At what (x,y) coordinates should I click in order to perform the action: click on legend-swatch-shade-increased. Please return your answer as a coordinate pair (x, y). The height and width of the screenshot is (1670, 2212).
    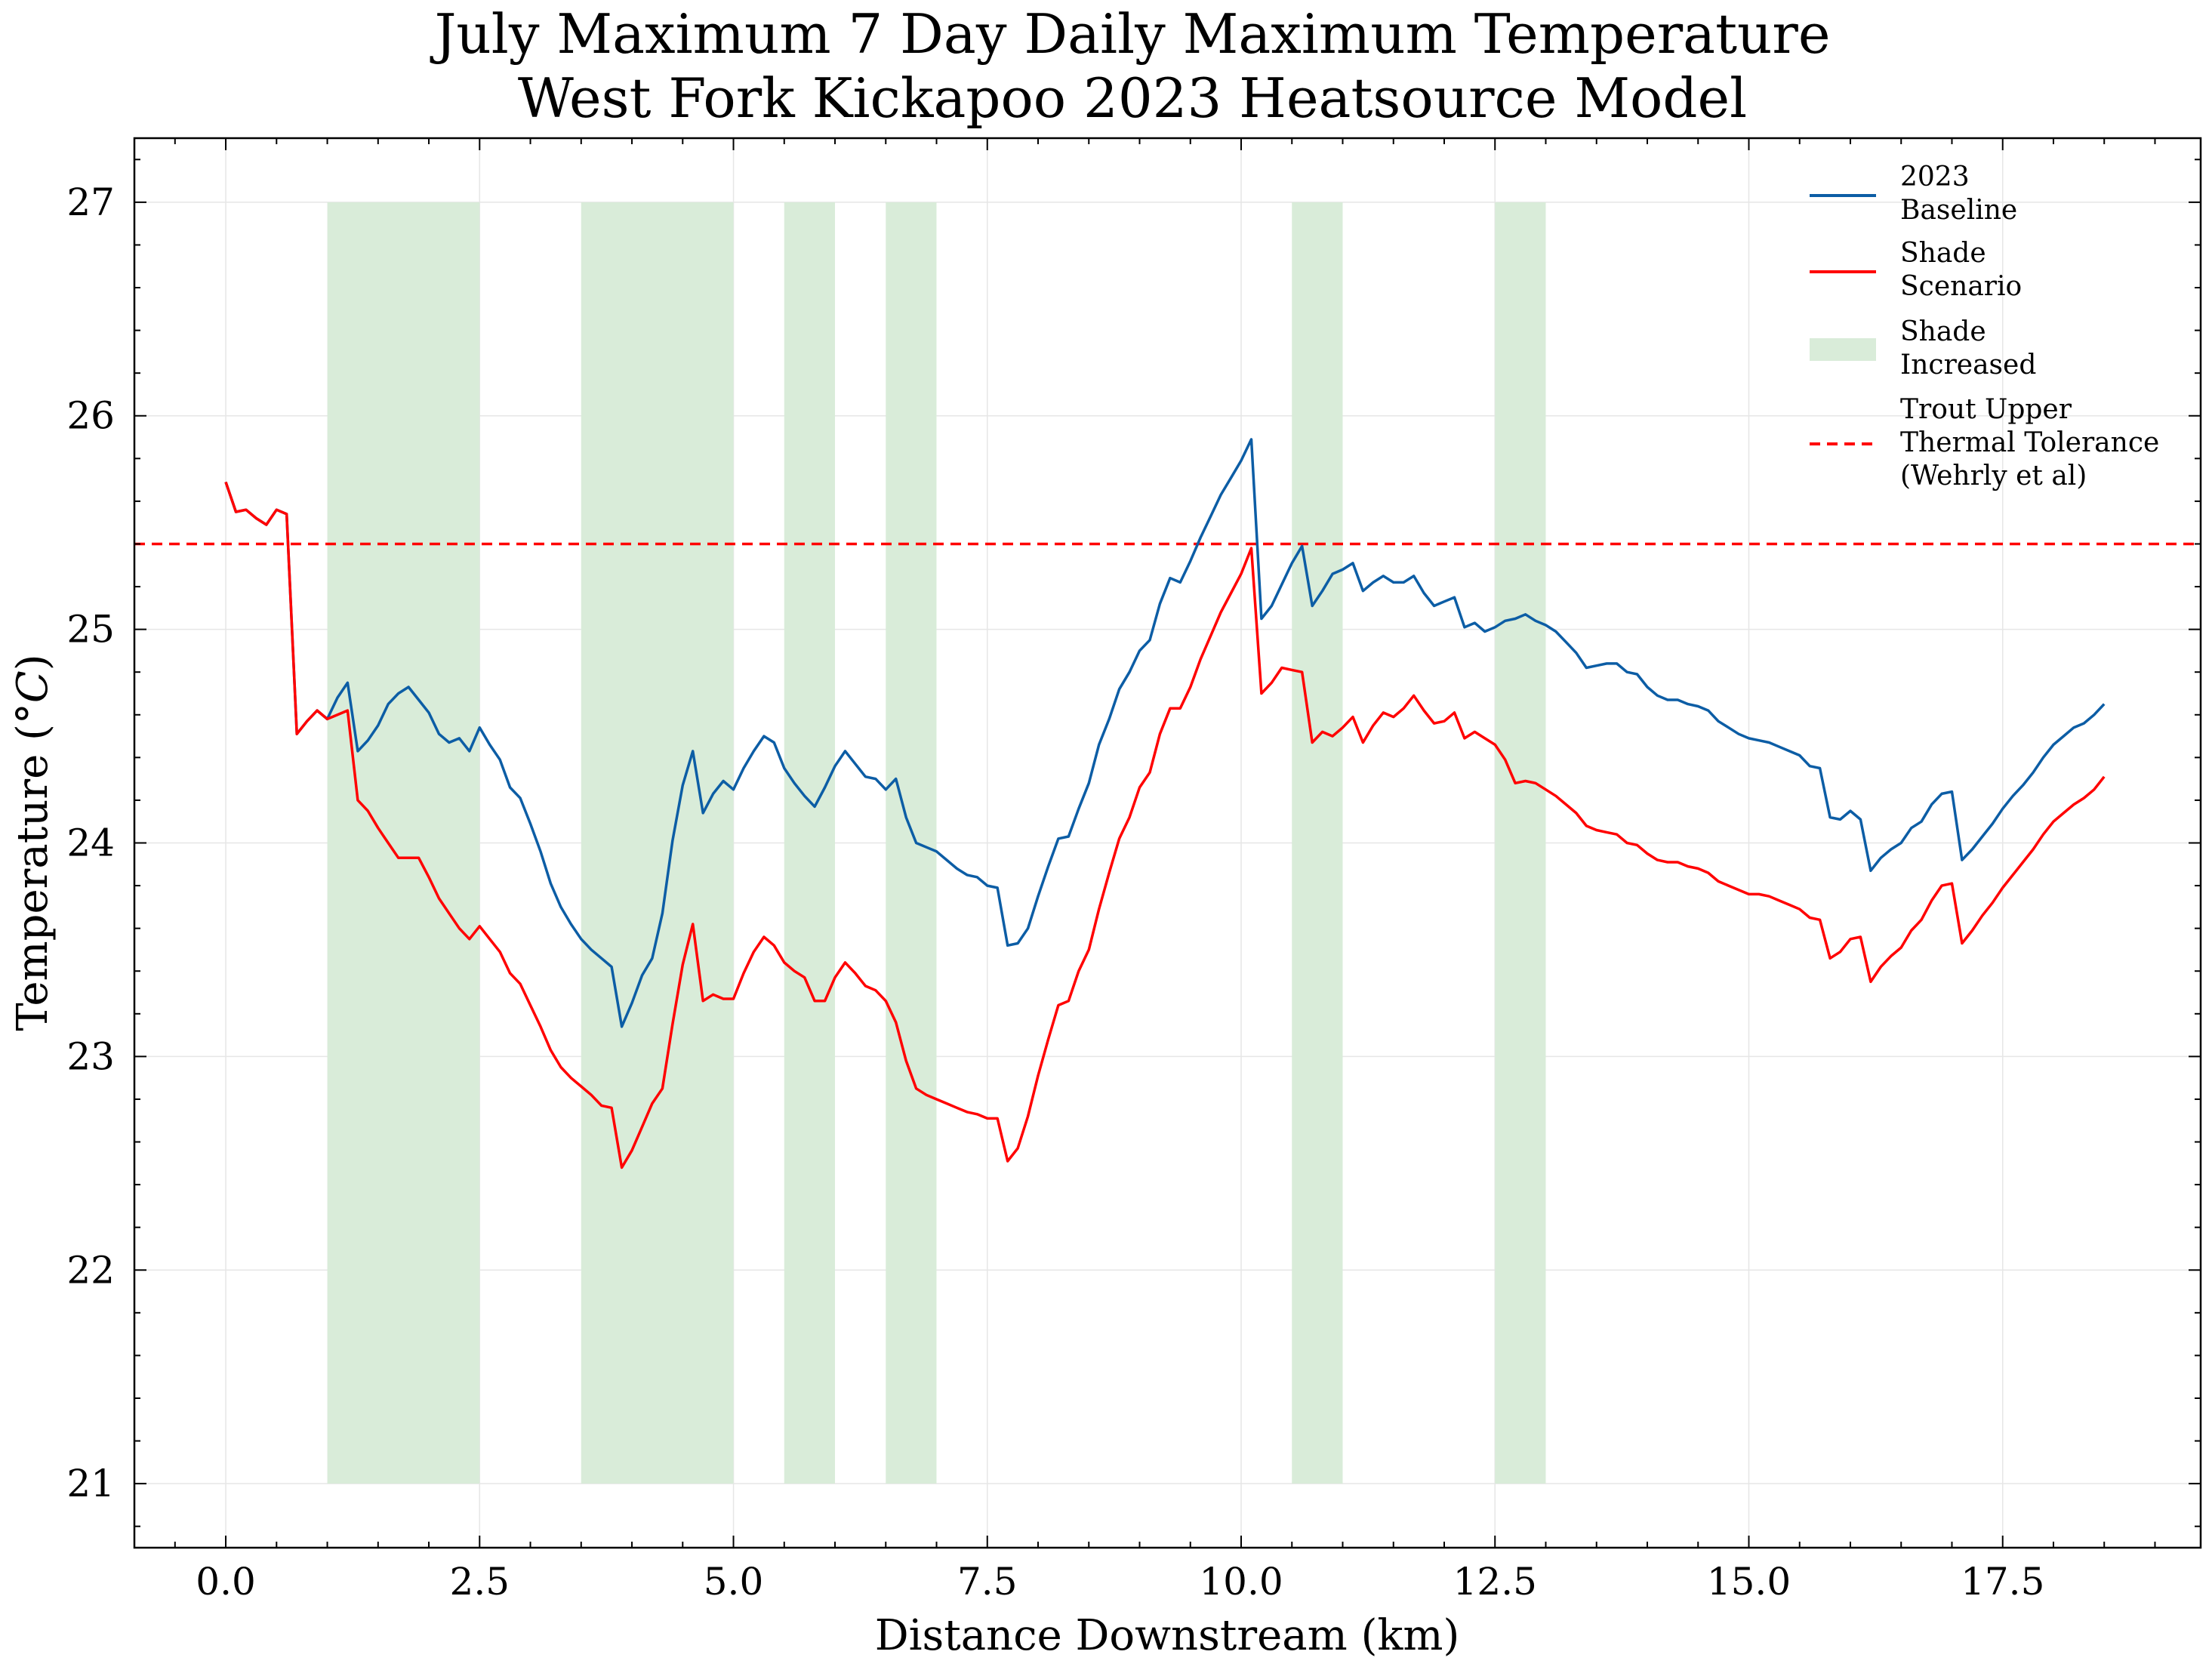
    Looking at the image, I should click on (1843, 349).